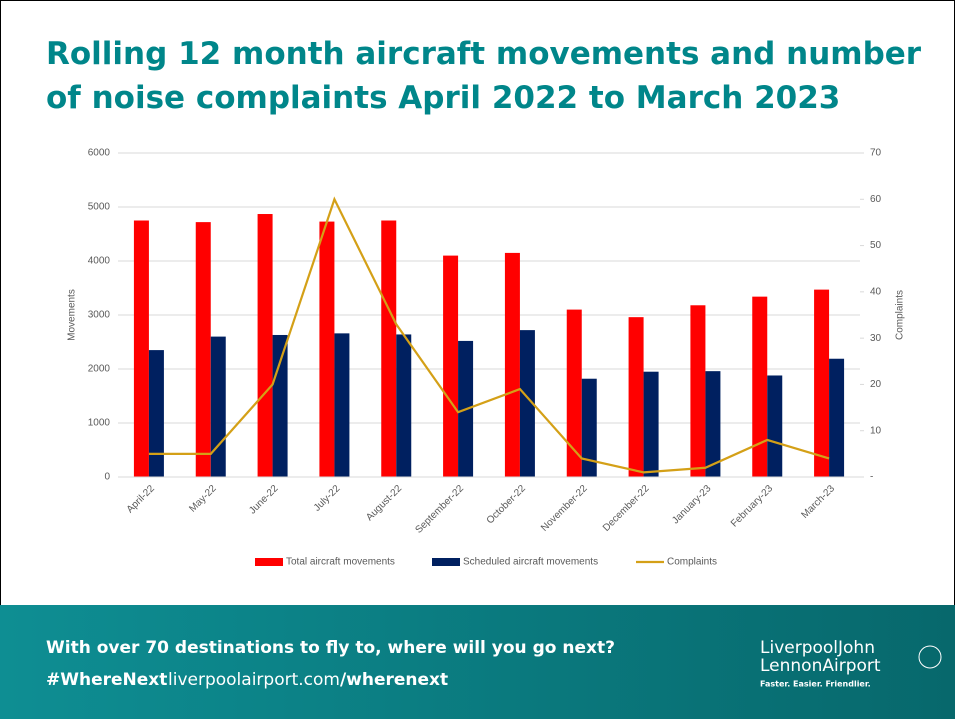  What do you see at coordinates (564, 508) in the screenshot?
I see `x-tick-label: November-22` at bounding box center [564, 508].